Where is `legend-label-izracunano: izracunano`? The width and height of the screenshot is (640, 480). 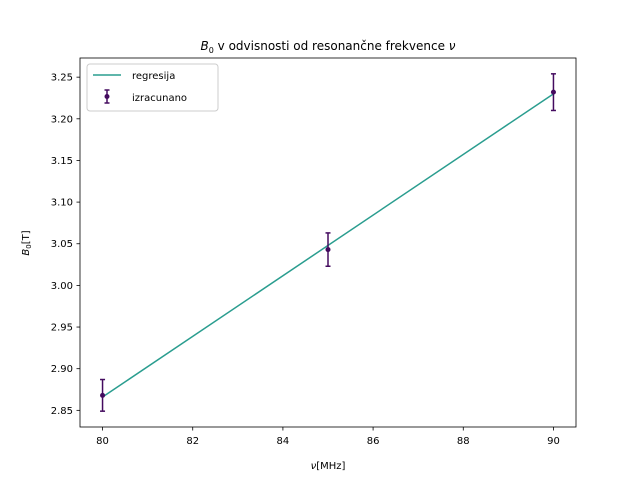 legend-label-izracunano: izracunano is located at coordinates (159, 98).